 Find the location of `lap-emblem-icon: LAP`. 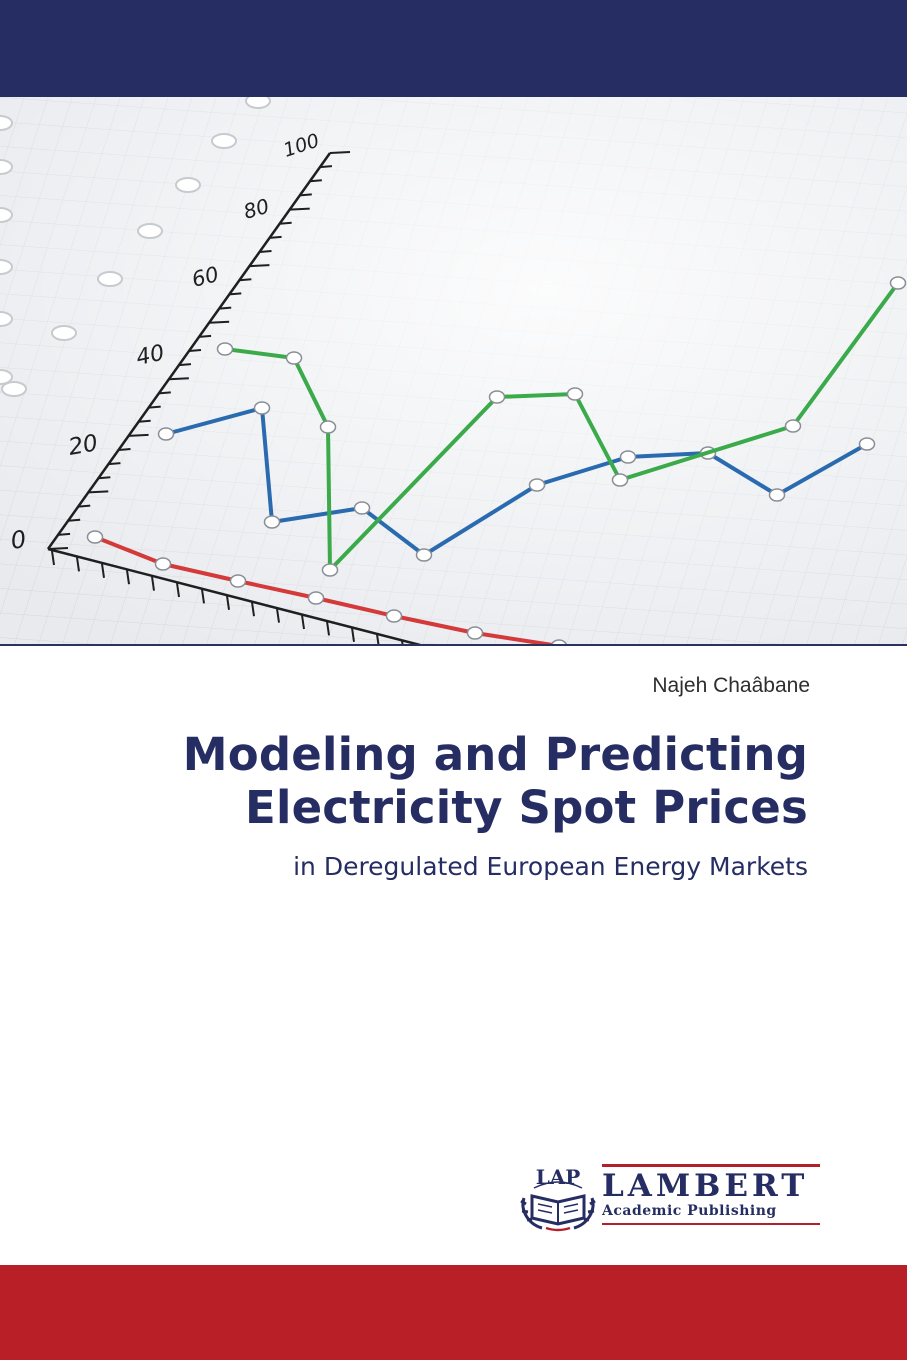

lap-emblem-icon: LAP is located at coordinates (558, 1198).